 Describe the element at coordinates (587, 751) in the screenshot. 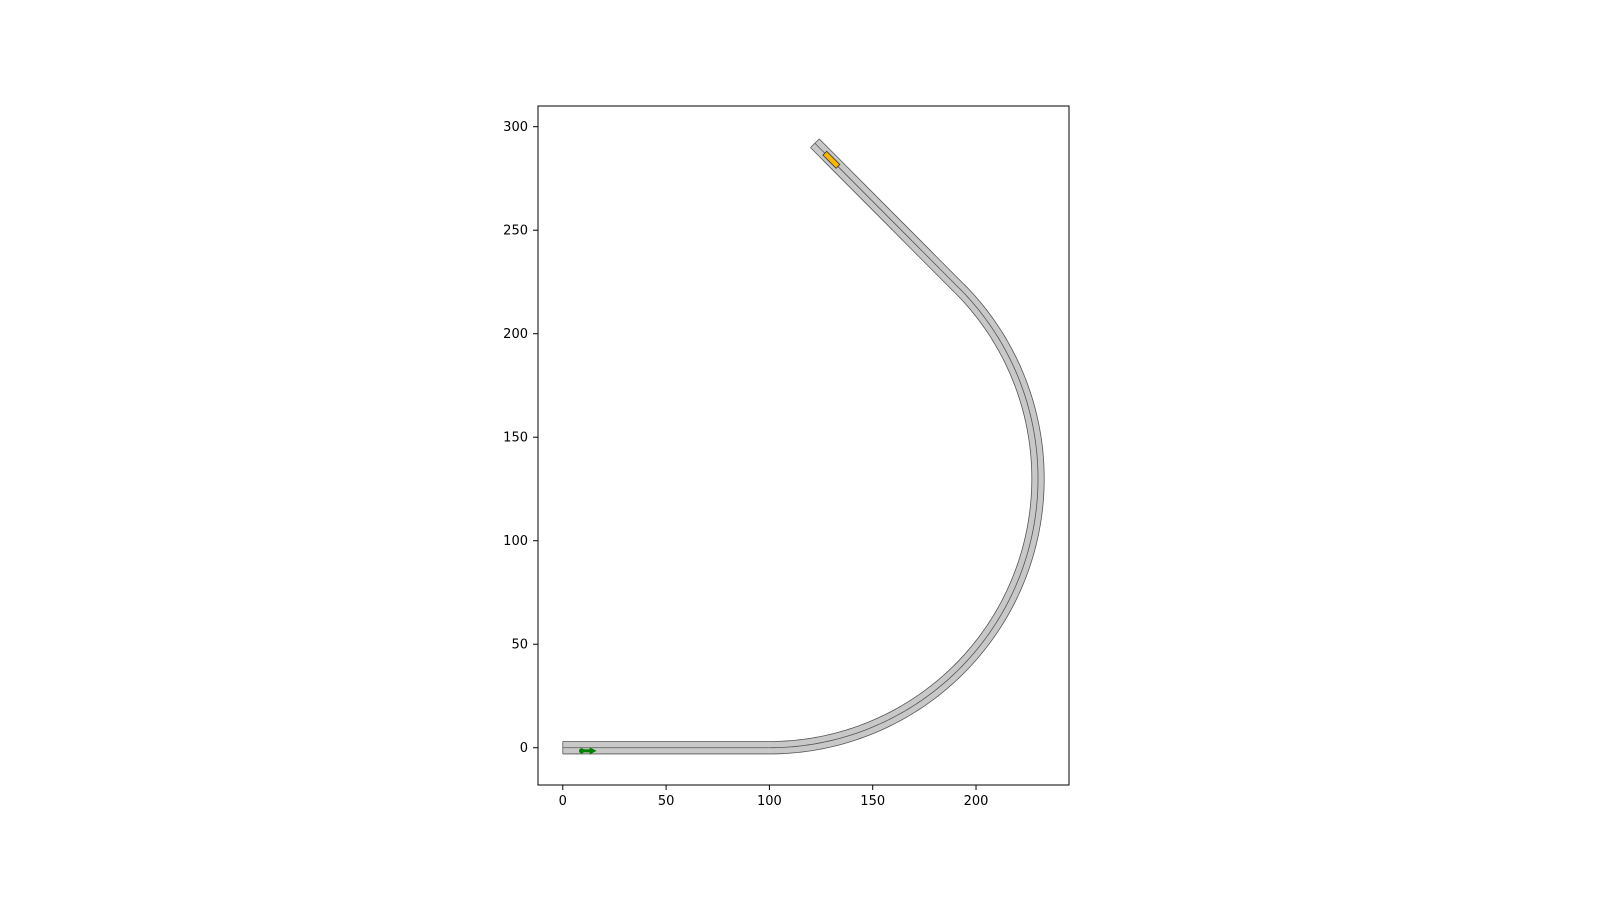

I see `vehicle-ego` at that location.